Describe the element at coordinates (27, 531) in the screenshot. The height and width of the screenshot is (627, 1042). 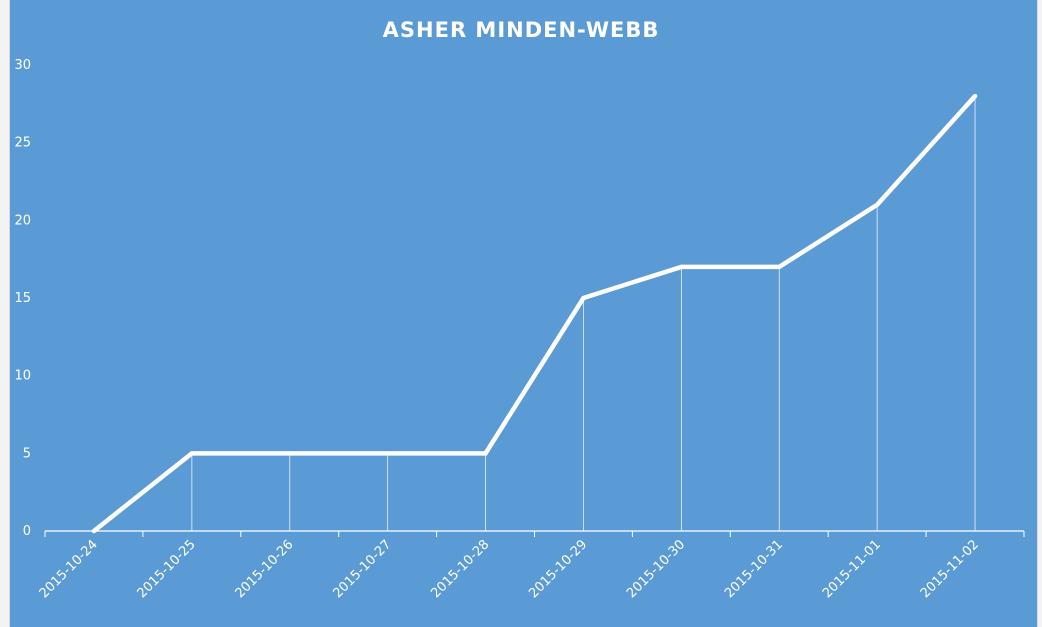
I see `y-tick-label: 0` at that location.